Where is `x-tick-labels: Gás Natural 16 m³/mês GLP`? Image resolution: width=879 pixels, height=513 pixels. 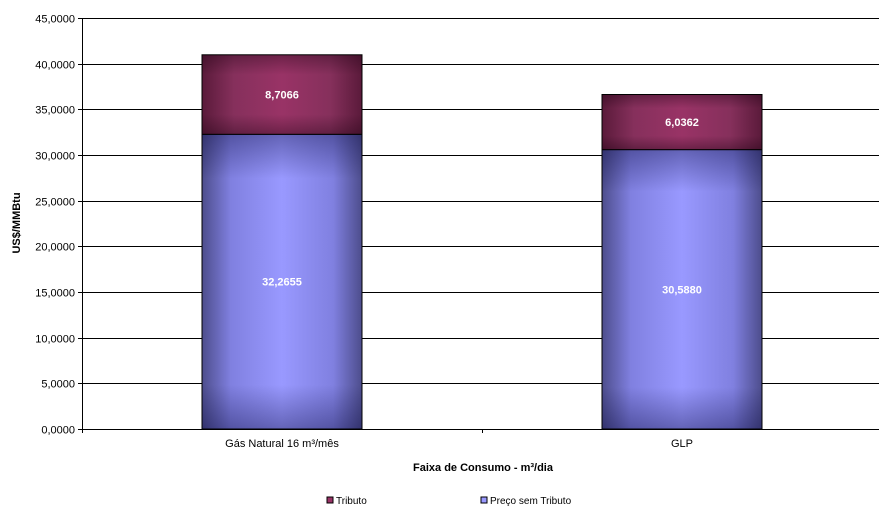 x-tick-labels: Gás Natural 16 m³/mês GLP is located at coordinates (481, 439).